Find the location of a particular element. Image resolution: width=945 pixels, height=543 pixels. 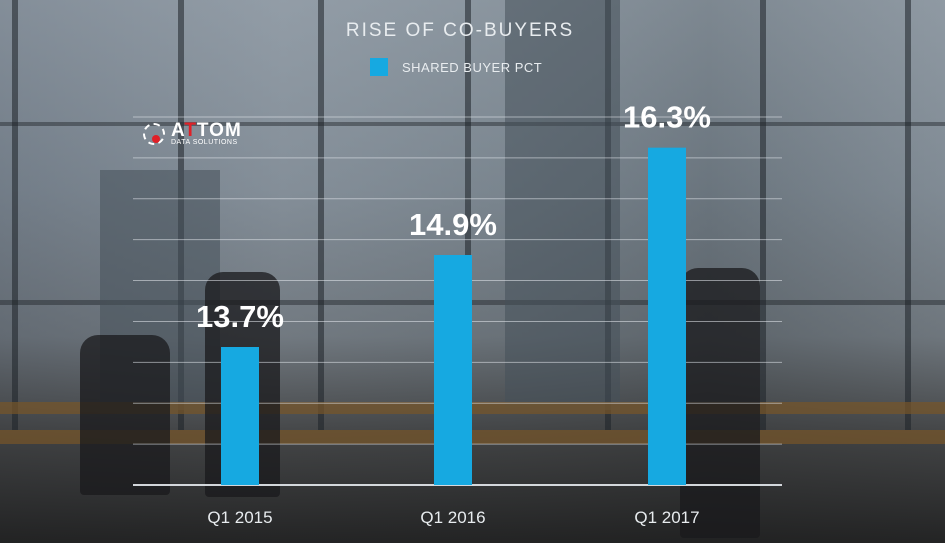

bar-q1-2017 is located at coordinates (667, 316).